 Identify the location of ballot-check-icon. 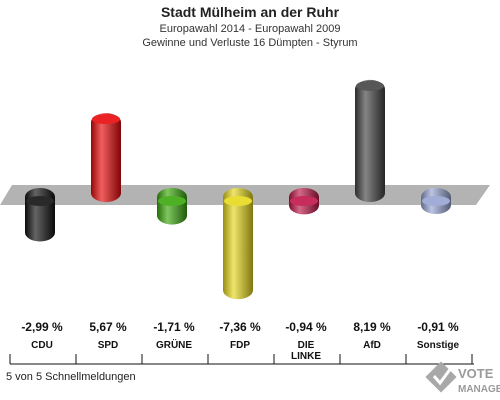
(441, 377).